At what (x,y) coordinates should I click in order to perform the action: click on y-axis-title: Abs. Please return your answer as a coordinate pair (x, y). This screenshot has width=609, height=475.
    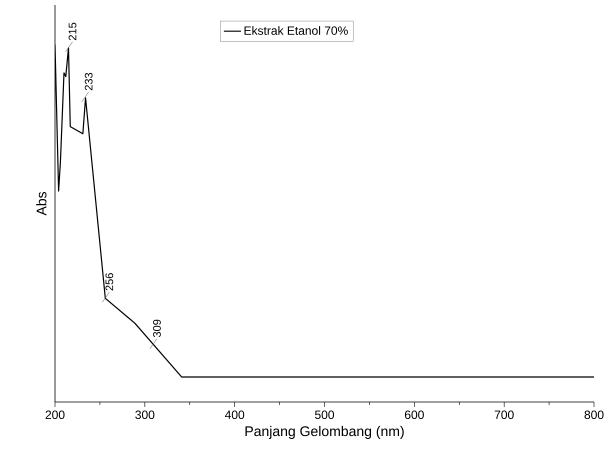
    Looking at the image, I should click on (41, 204).